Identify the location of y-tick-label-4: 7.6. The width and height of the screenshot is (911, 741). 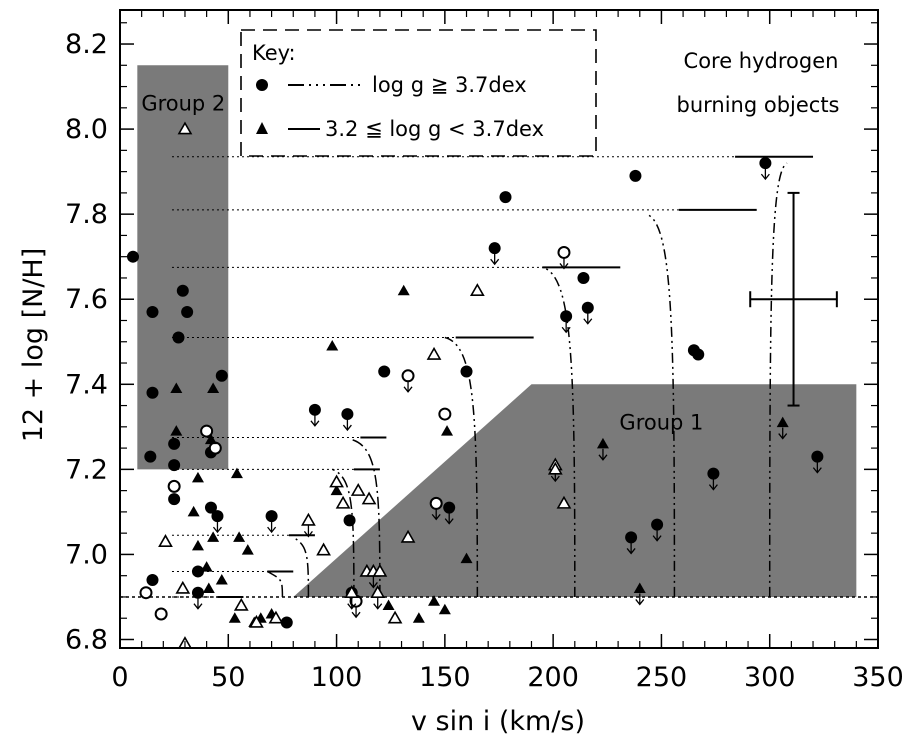
(86, 299).